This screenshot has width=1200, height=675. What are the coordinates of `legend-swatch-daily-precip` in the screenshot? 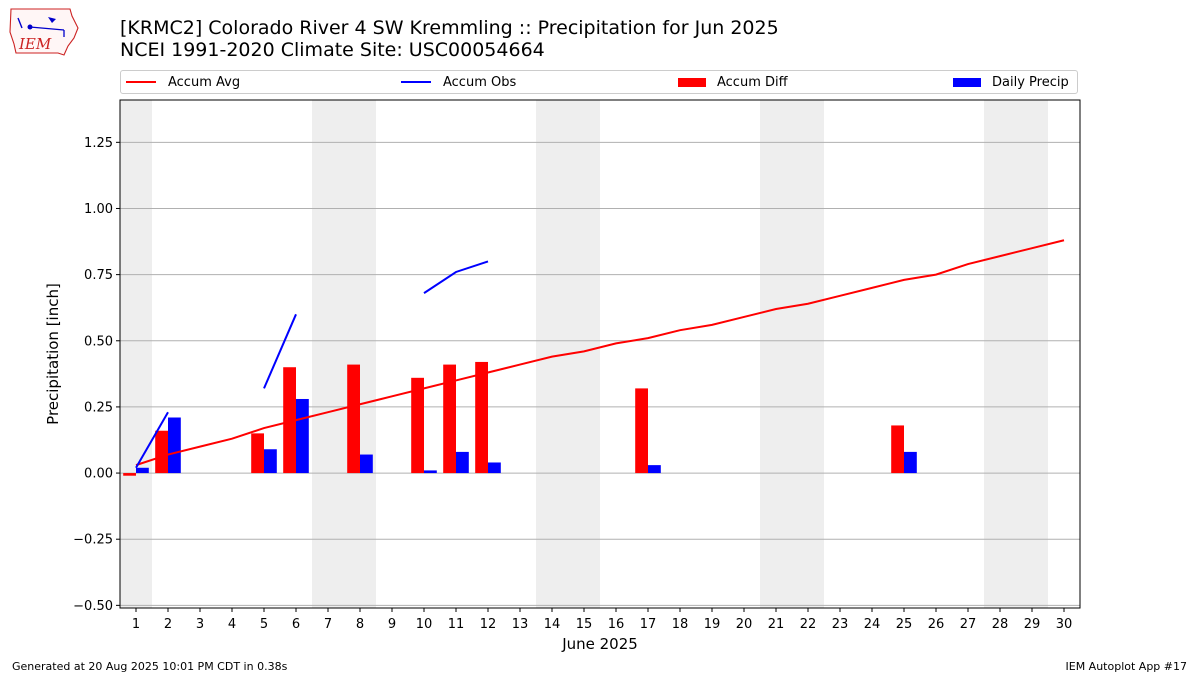 It's located at (967, 82).